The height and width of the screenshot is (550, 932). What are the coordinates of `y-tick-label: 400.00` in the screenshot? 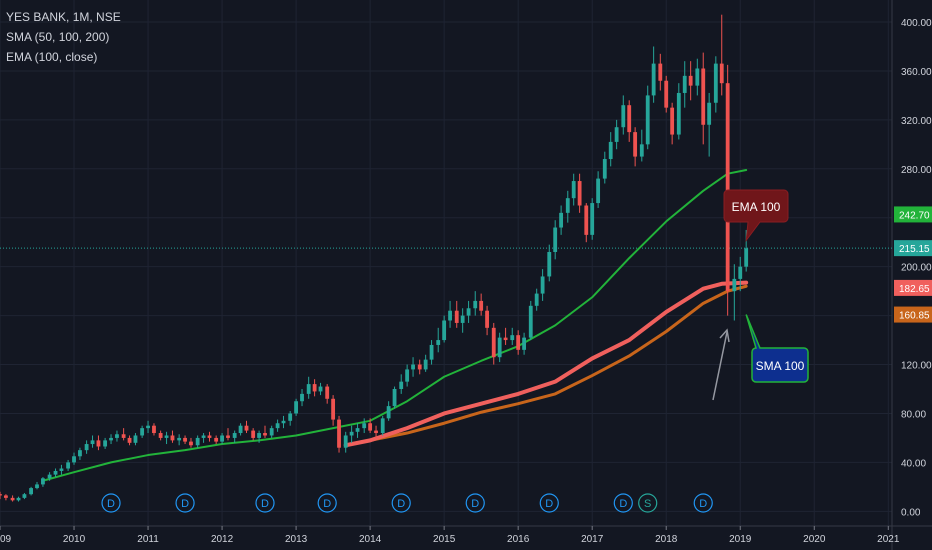 It's located at (916, 23).